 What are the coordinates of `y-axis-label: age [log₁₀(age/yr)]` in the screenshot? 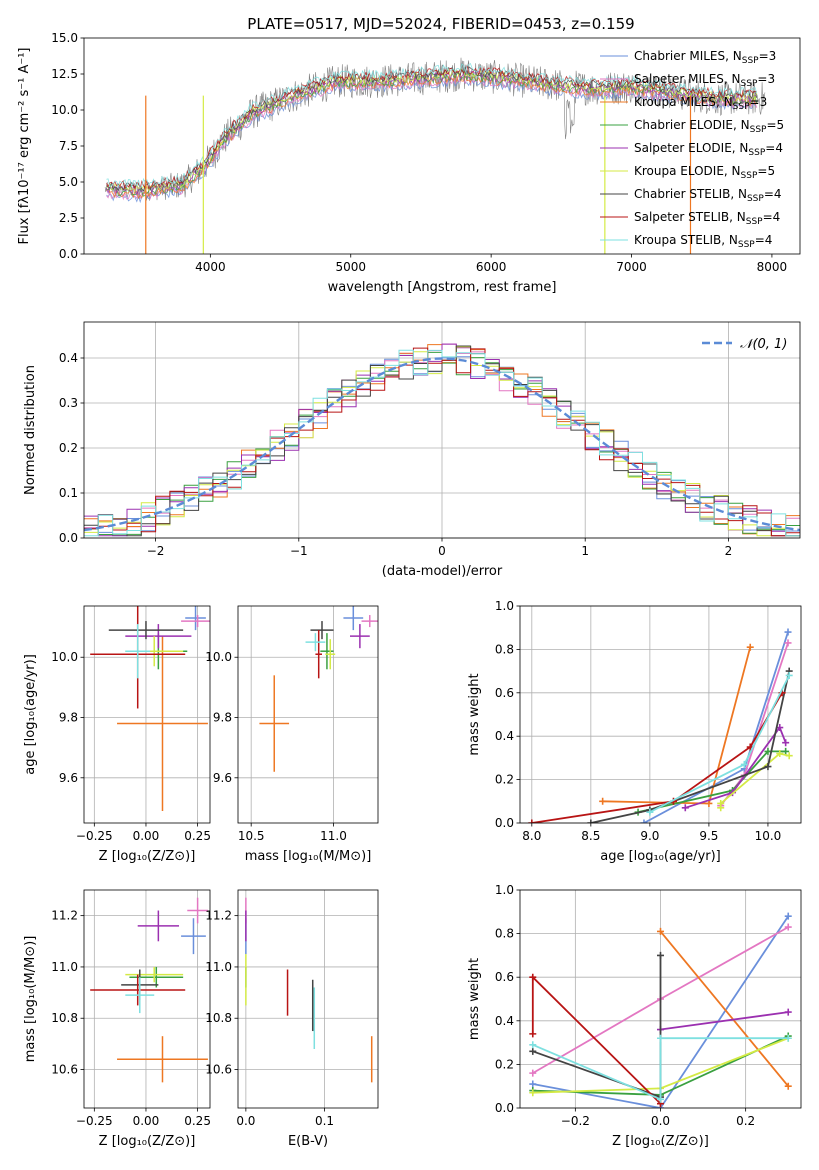 It's located at (30, 714).